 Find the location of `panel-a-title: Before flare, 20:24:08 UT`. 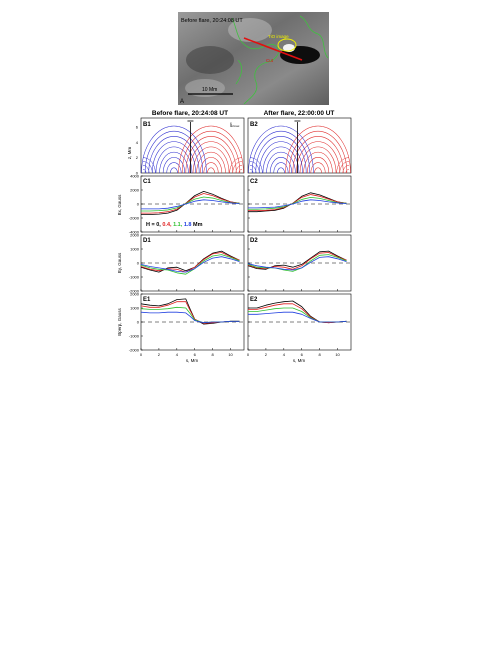

panel-a-title: Before flare, 20:24:08 UT is located at coordinates (212, 21).